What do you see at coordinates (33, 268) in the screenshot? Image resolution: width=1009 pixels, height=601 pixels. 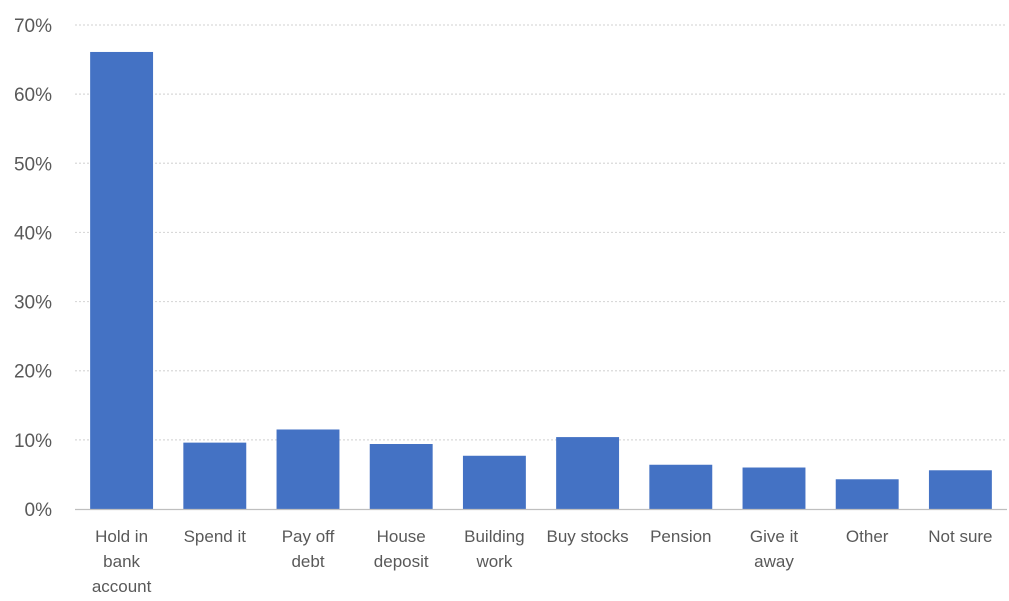 I see `y-axis-tick-labels: 0% 10% 20% 30% 40% 50% 60% 70%` at bounding box center [33, 268].